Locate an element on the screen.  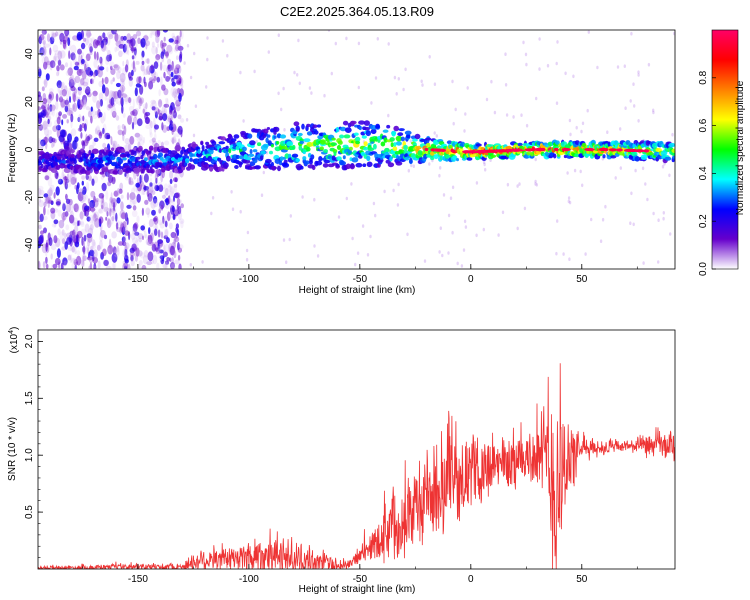
chart-title: C2E2.2025.364.05.13.R09 is located at coordinates (357, 11).